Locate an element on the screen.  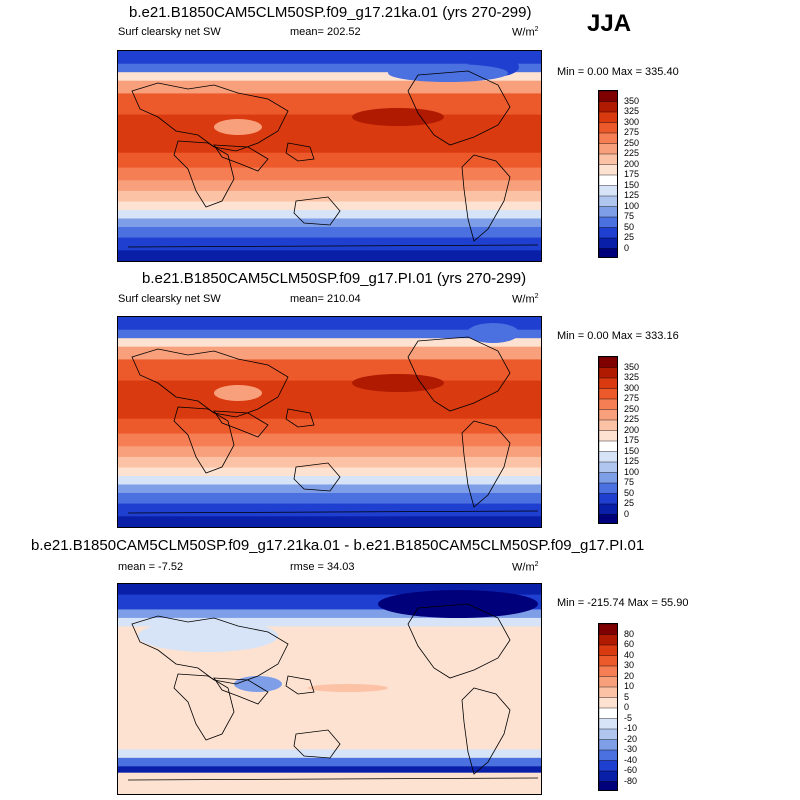
panel-3-rmse-label: rmse = 34.03 is located at coordinates (322, 567).